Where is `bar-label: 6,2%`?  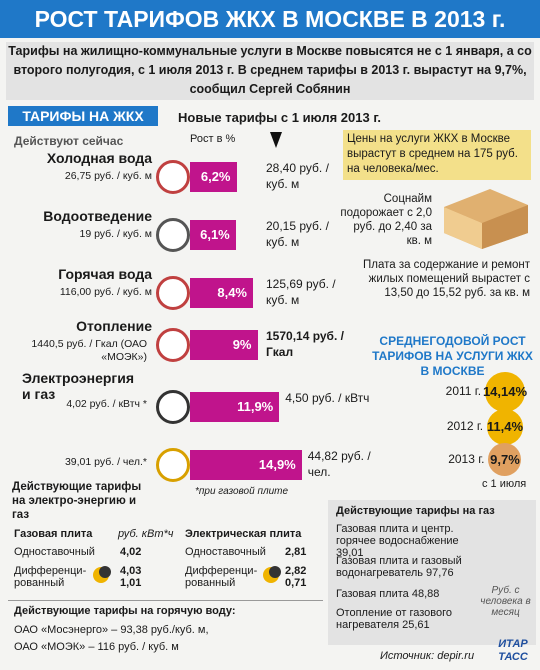
bar-label: 6,2% is located at coordinates (215, 176).